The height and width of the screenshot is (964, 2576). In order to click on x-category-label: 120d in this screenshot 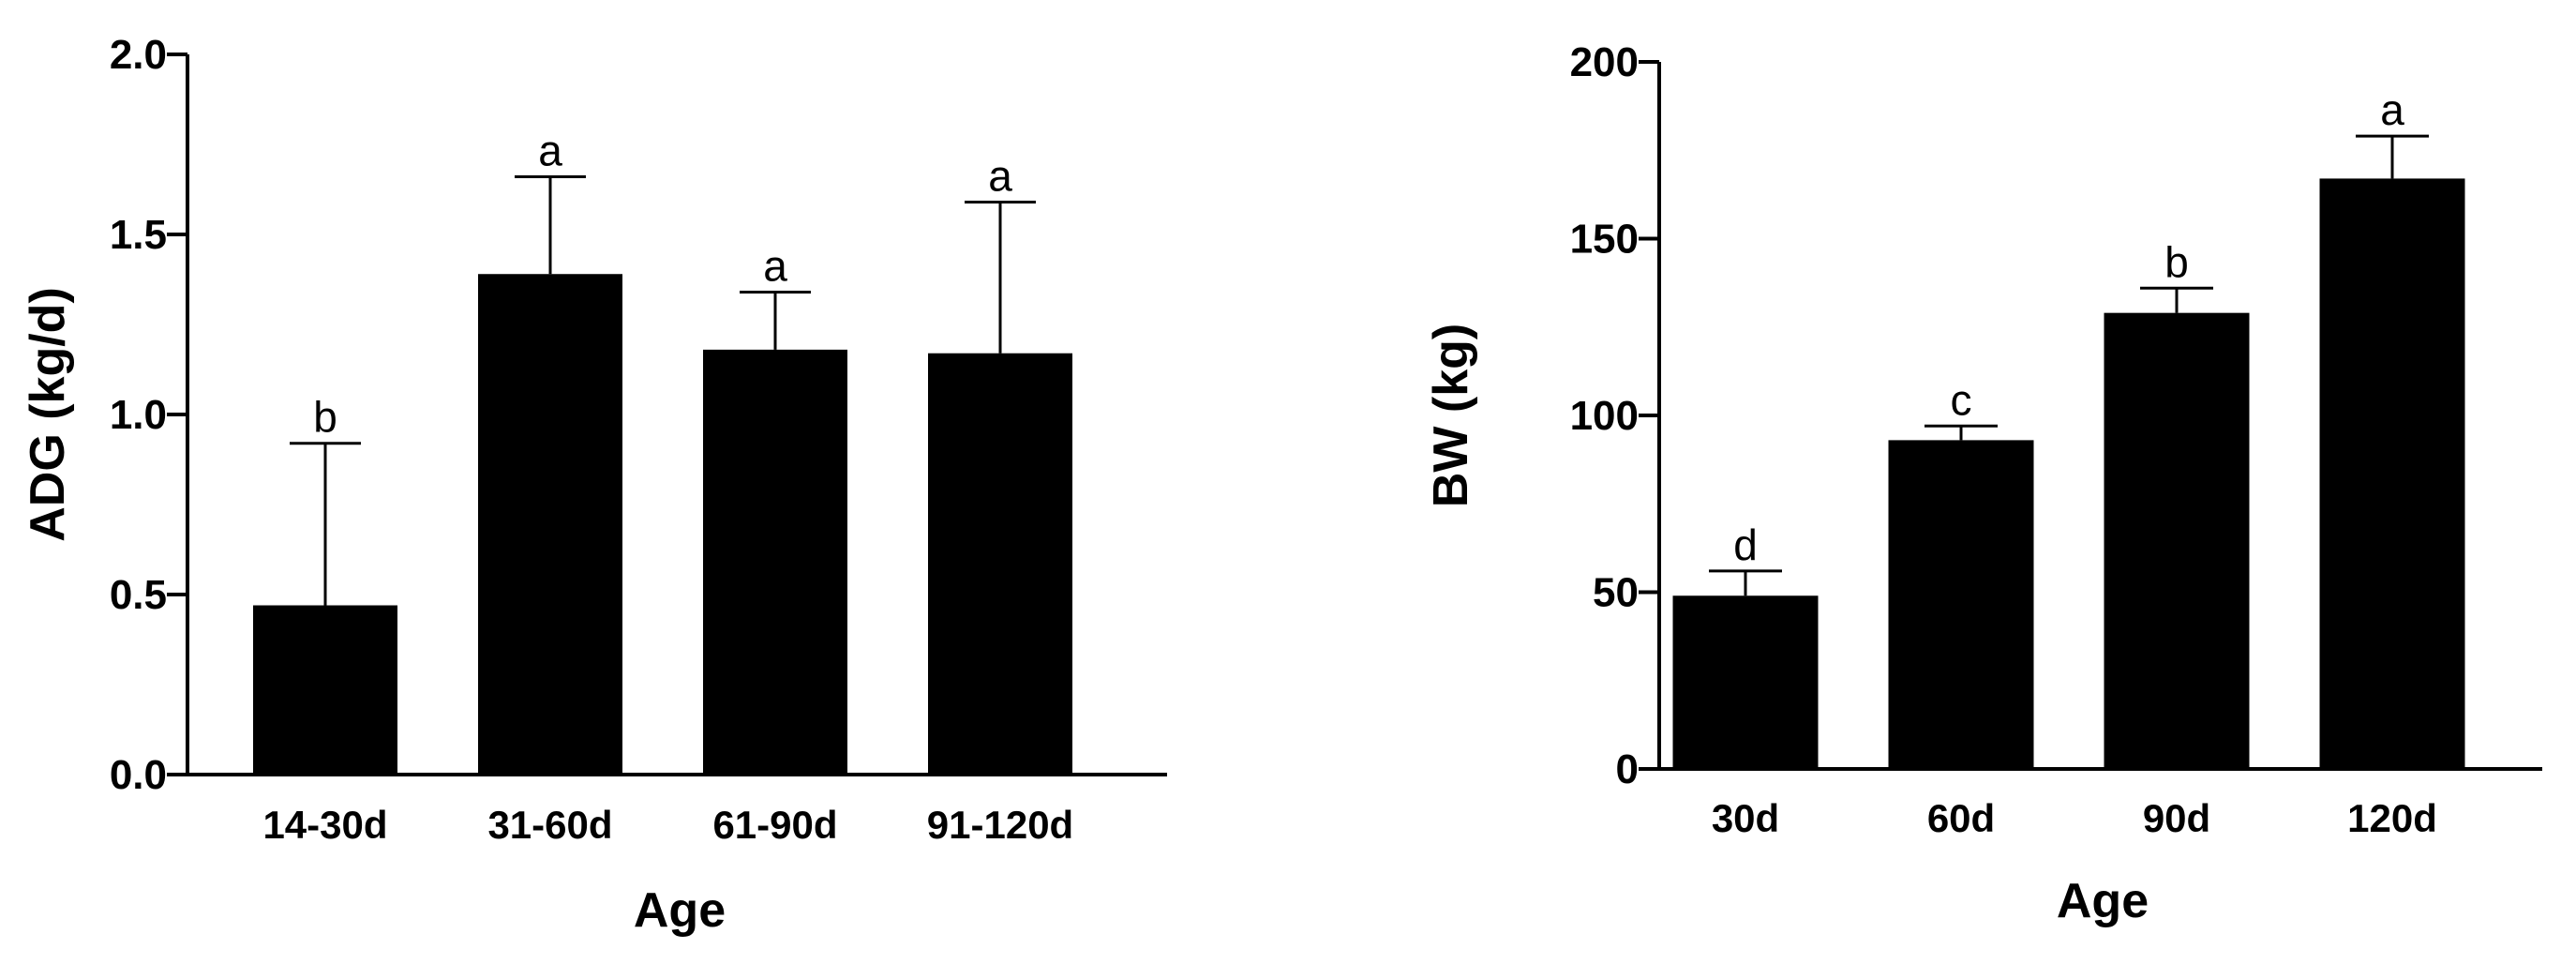, I will do `click(2392, 818)`.